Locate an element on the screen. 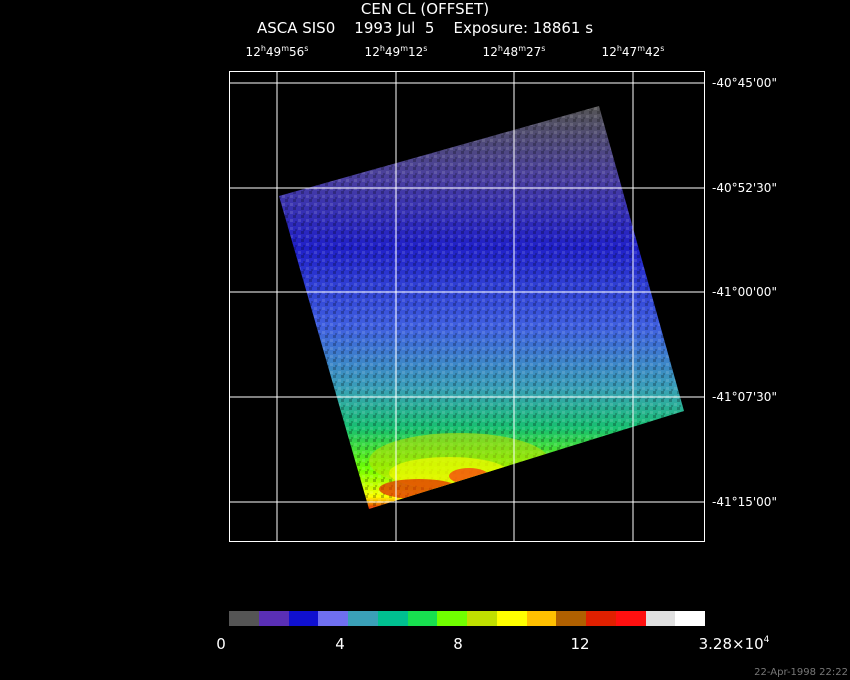  dec-tick-label-1: -40°45'00" is located at coordinates (744, 83).